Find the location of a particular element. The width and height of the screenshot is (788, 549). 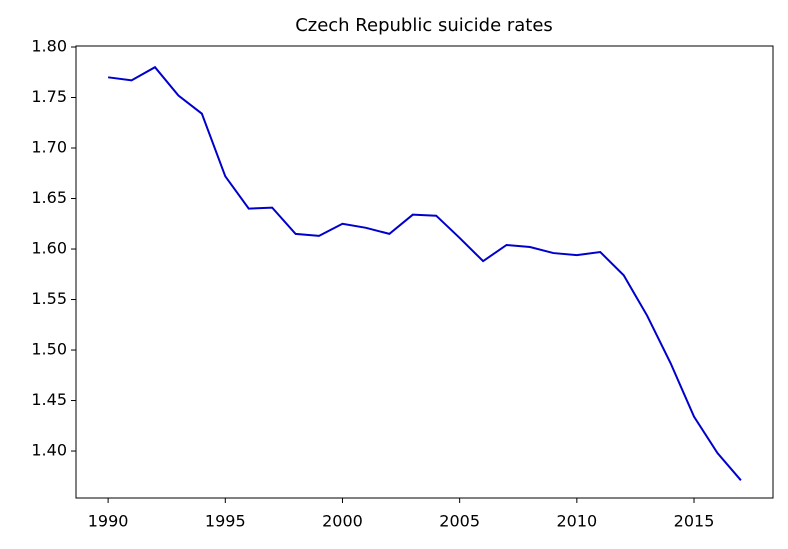

x-tick-label: 2005 is located at coordinates (459, 521).